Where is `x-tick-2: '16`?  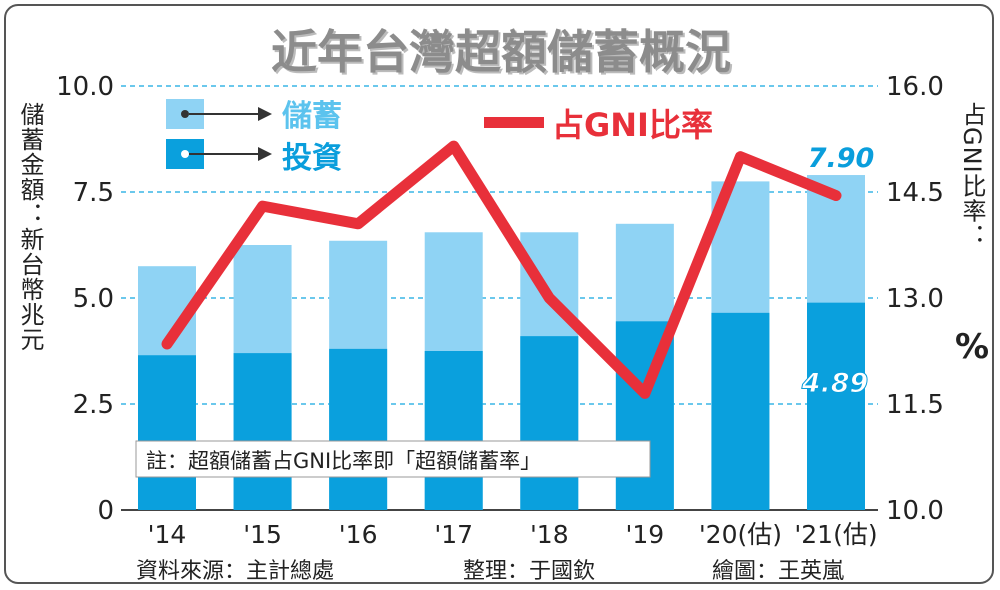 x-tick-2: '16 is located at coordinates (358, 534).